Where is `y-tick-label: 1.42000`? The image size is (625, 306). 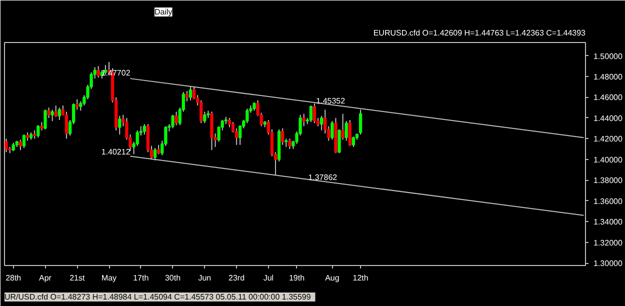 y-tick-label: 1.42000 is located at coordinates (608, 139).